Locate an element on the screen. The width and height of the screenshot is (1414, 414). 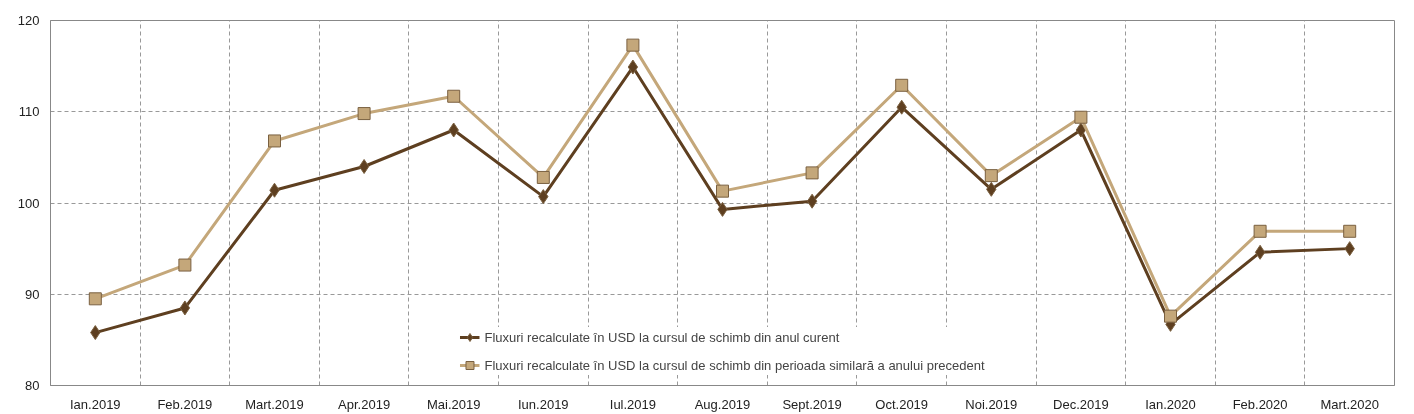
x-tick-label: Iul.2019 is located at coordinates (633, 404).